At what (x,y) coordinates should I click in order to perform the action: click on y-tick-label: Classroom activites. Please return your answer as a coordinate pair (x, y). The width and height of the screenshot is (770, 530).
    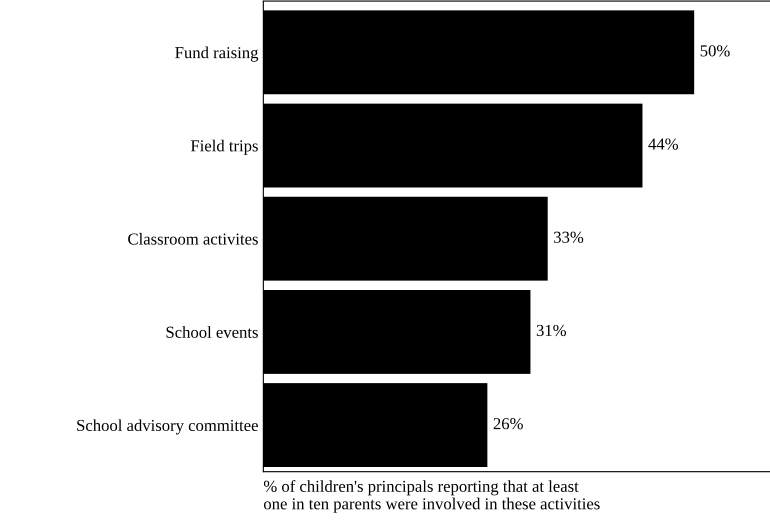
    Looking at the image, I should click on (193, 238).